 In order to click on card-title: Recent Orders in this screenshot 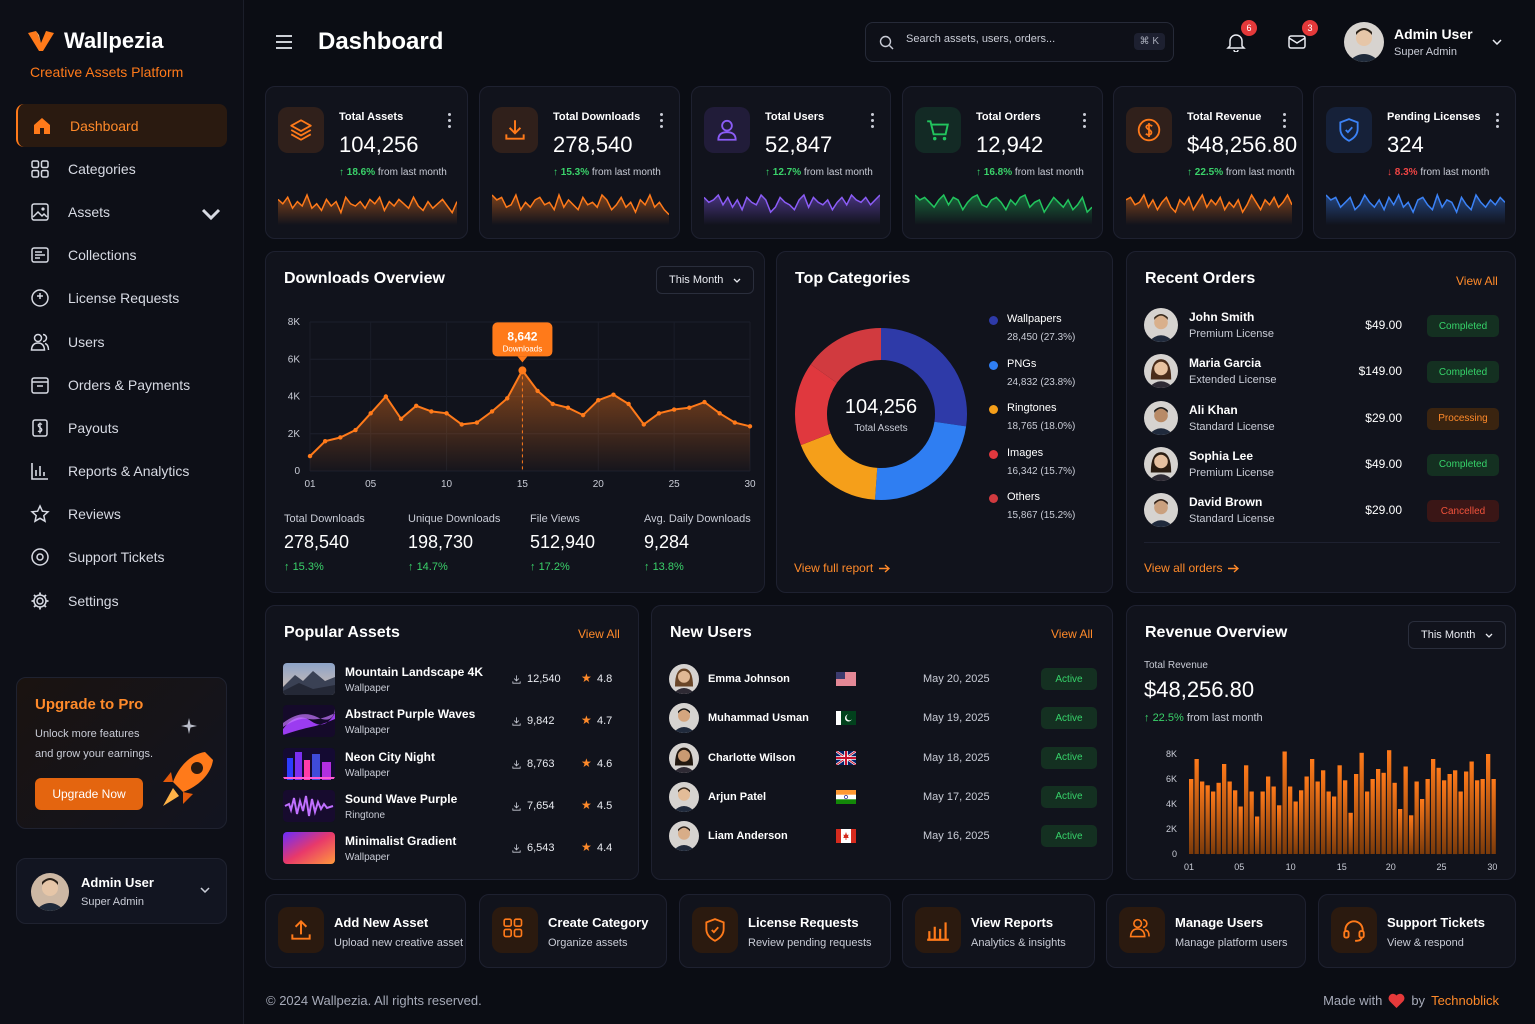, I will do `click(1200, 278)`.